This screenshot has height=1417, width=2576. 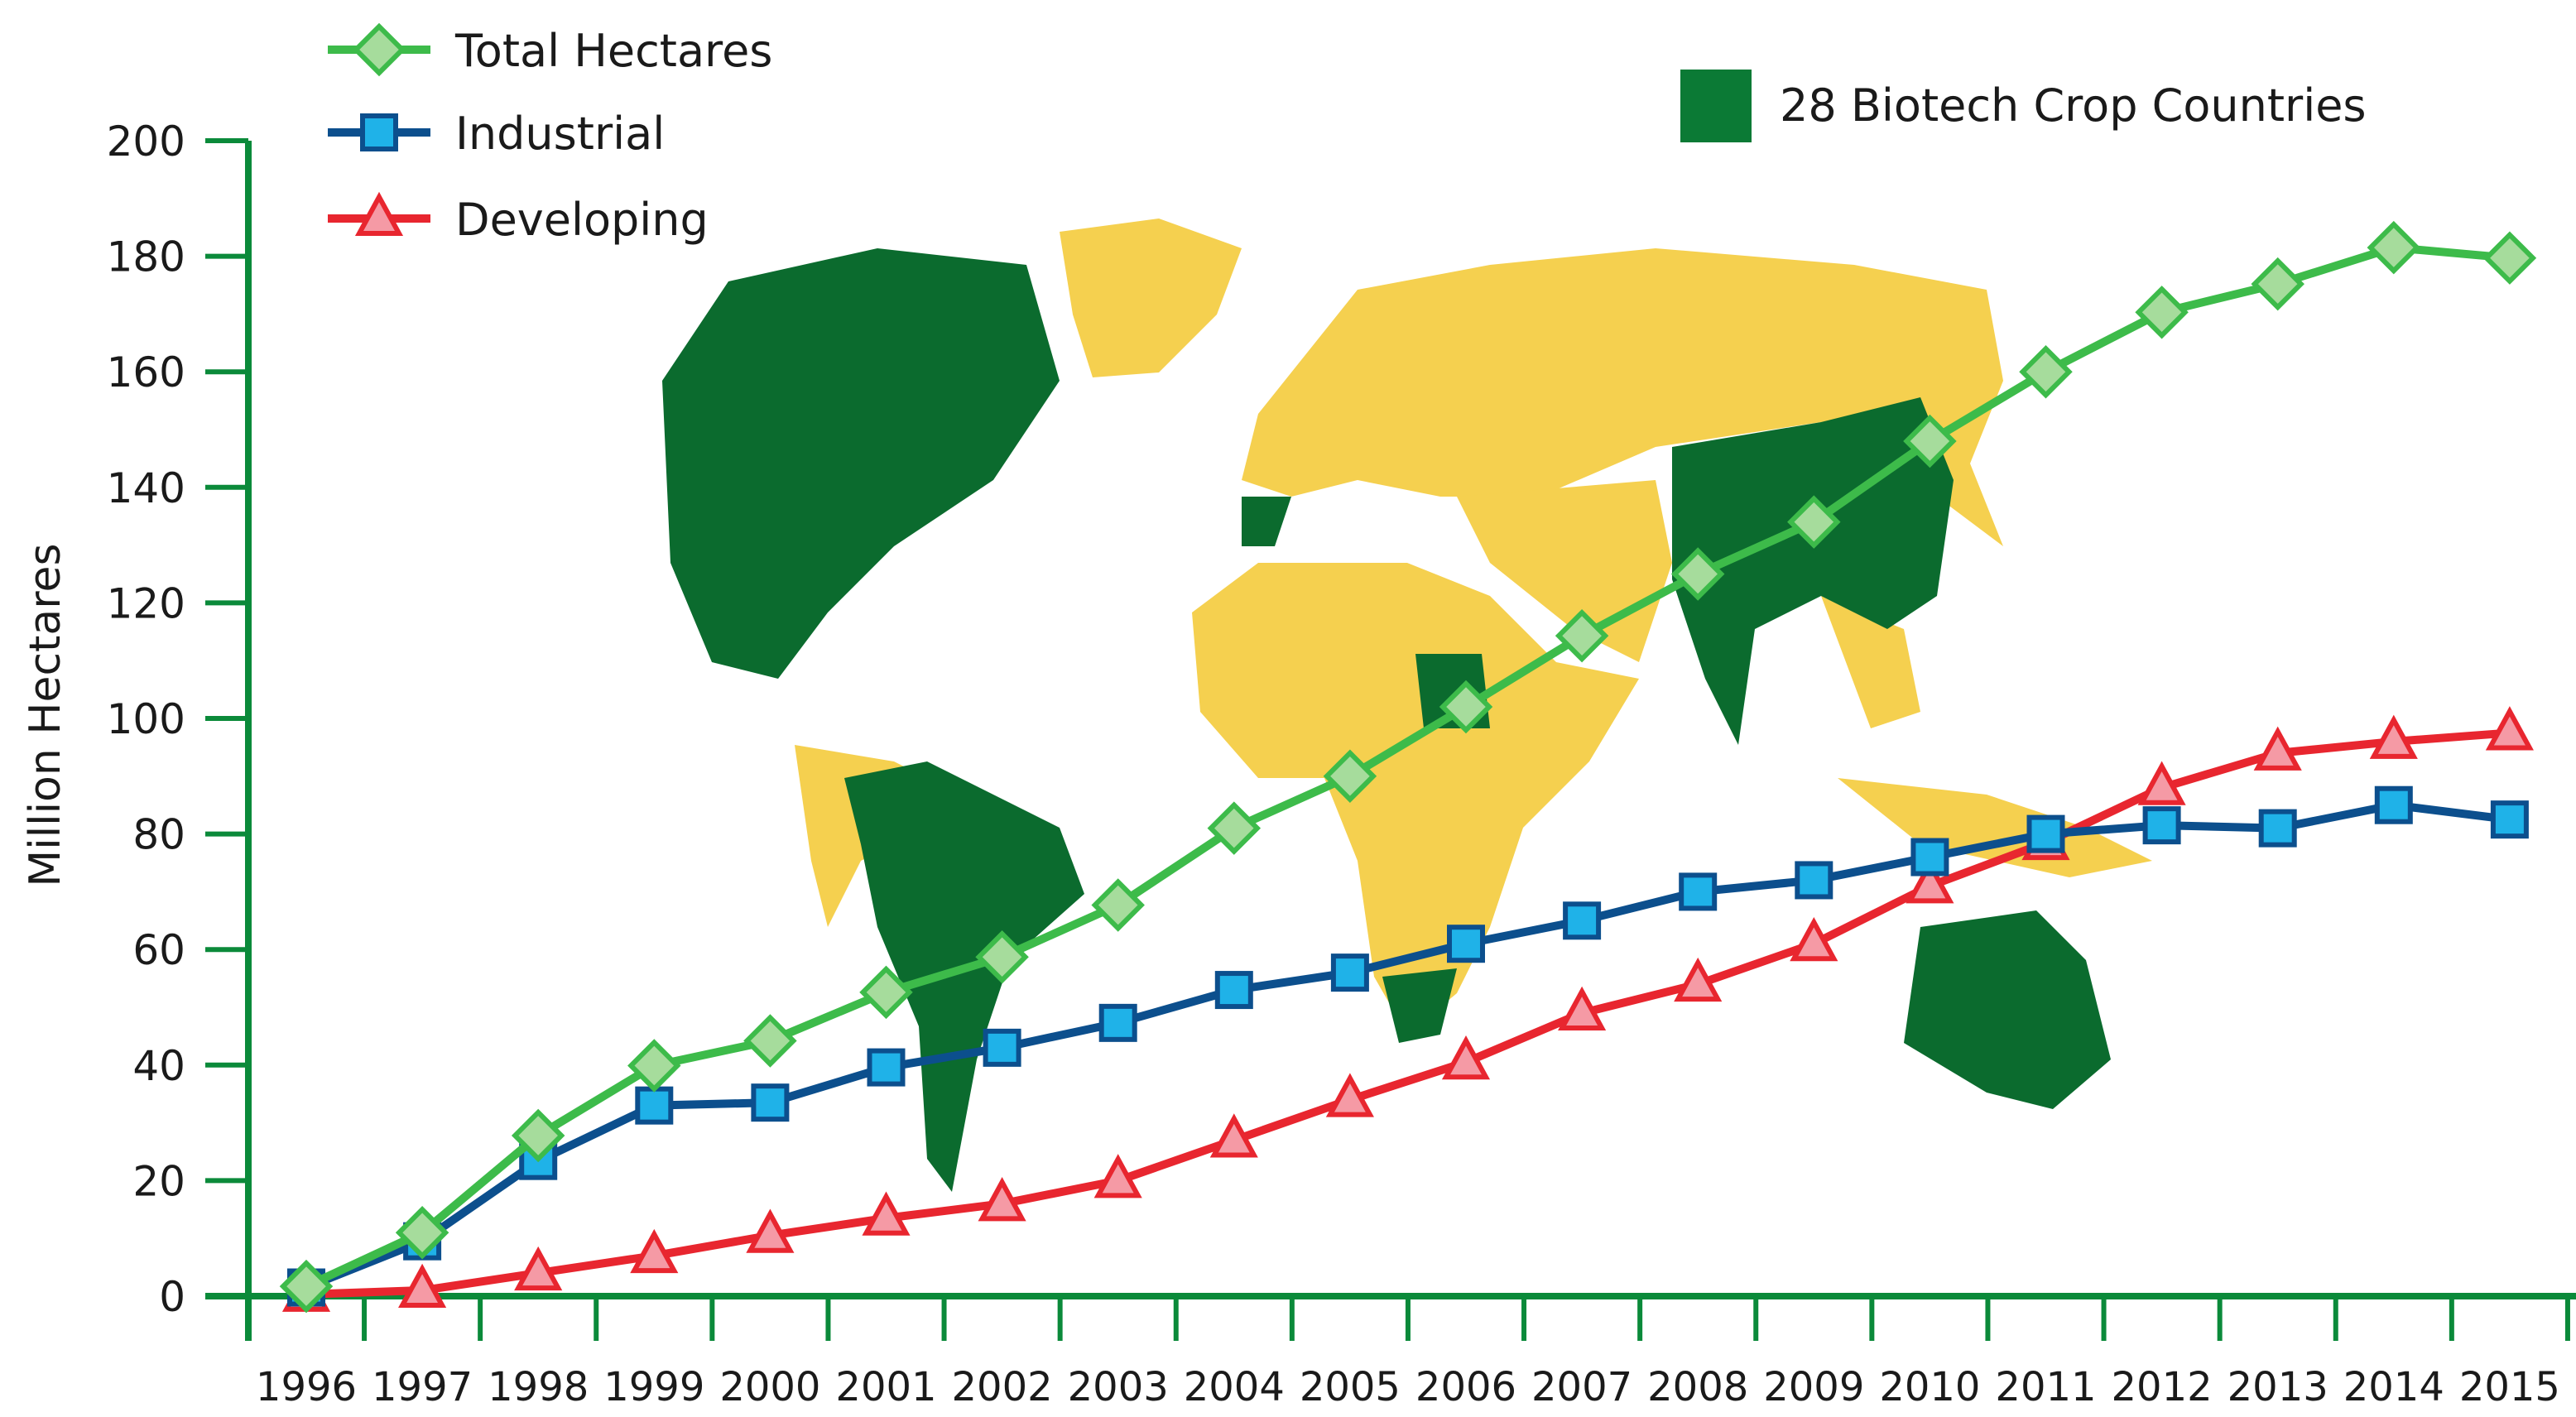 I want to click on biotech-country-label: 28 Biotech Crop Countries, so click(x=2073, y=105).